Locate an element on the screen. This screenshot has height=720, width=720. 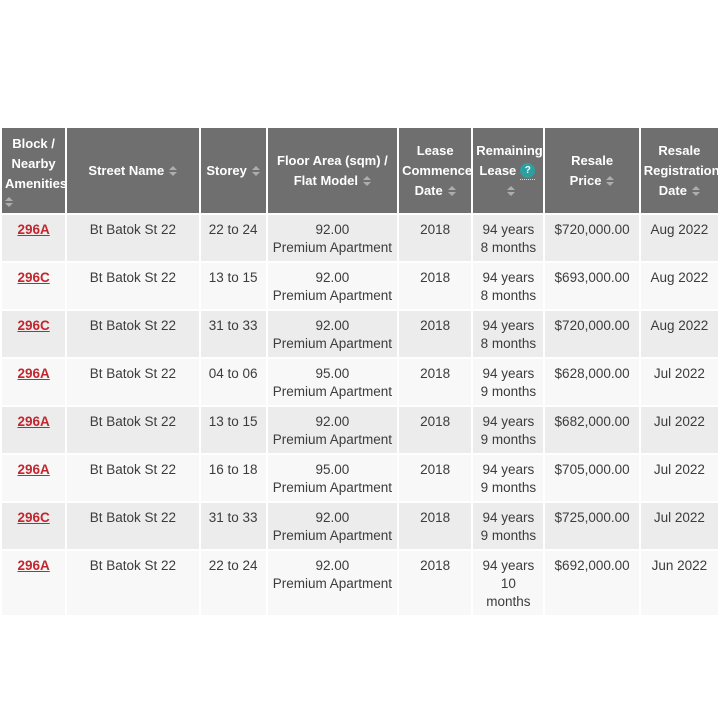
col-header-label: Resale Price is located at coordinates (591, 170).